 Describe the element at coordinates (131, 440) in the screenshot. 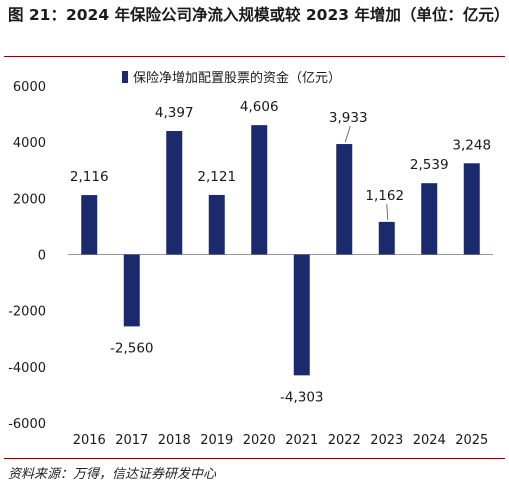

I see `x-tick-label: 2017` at that location.